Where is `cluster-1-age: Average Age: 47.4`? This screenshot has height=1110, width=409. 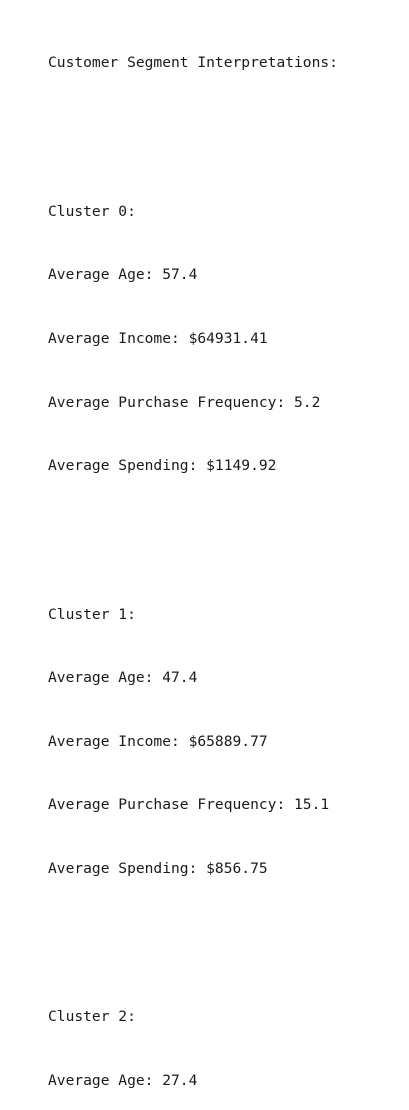
cluster-1-age: Average Age: 47.4 is located at coordinates (123, 678).